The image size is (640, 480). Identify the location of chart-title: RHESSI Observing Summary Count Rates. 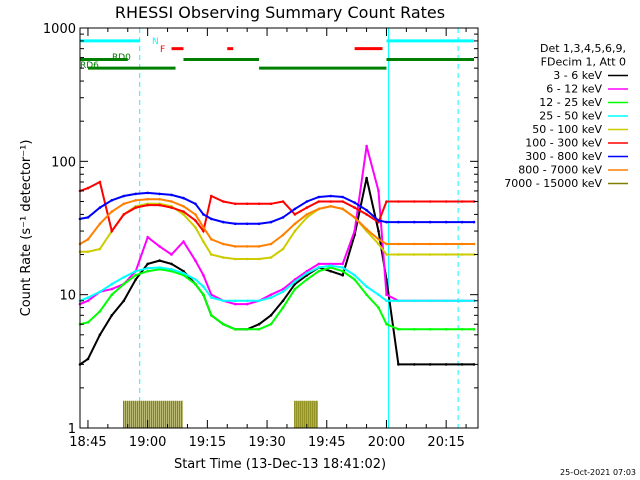
(280, 12).